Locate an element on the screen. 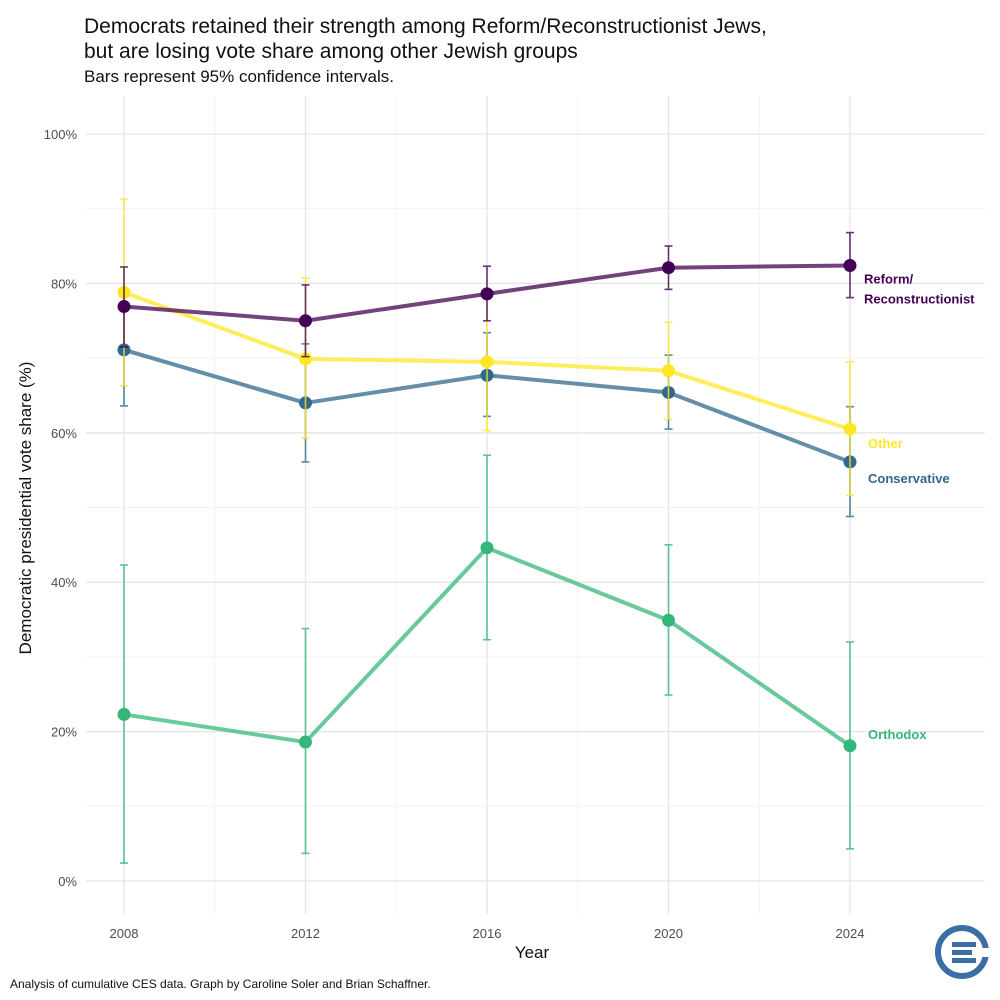  logo-bar-middle is located at coordinates (962, 952).